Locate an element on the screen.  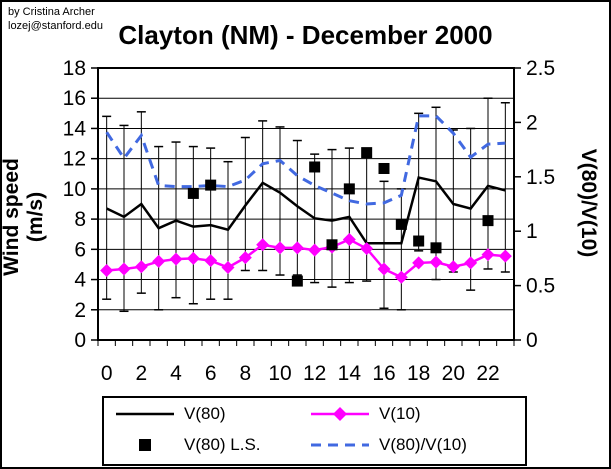
svg-text: 1 is located at coordinates (532, 231).